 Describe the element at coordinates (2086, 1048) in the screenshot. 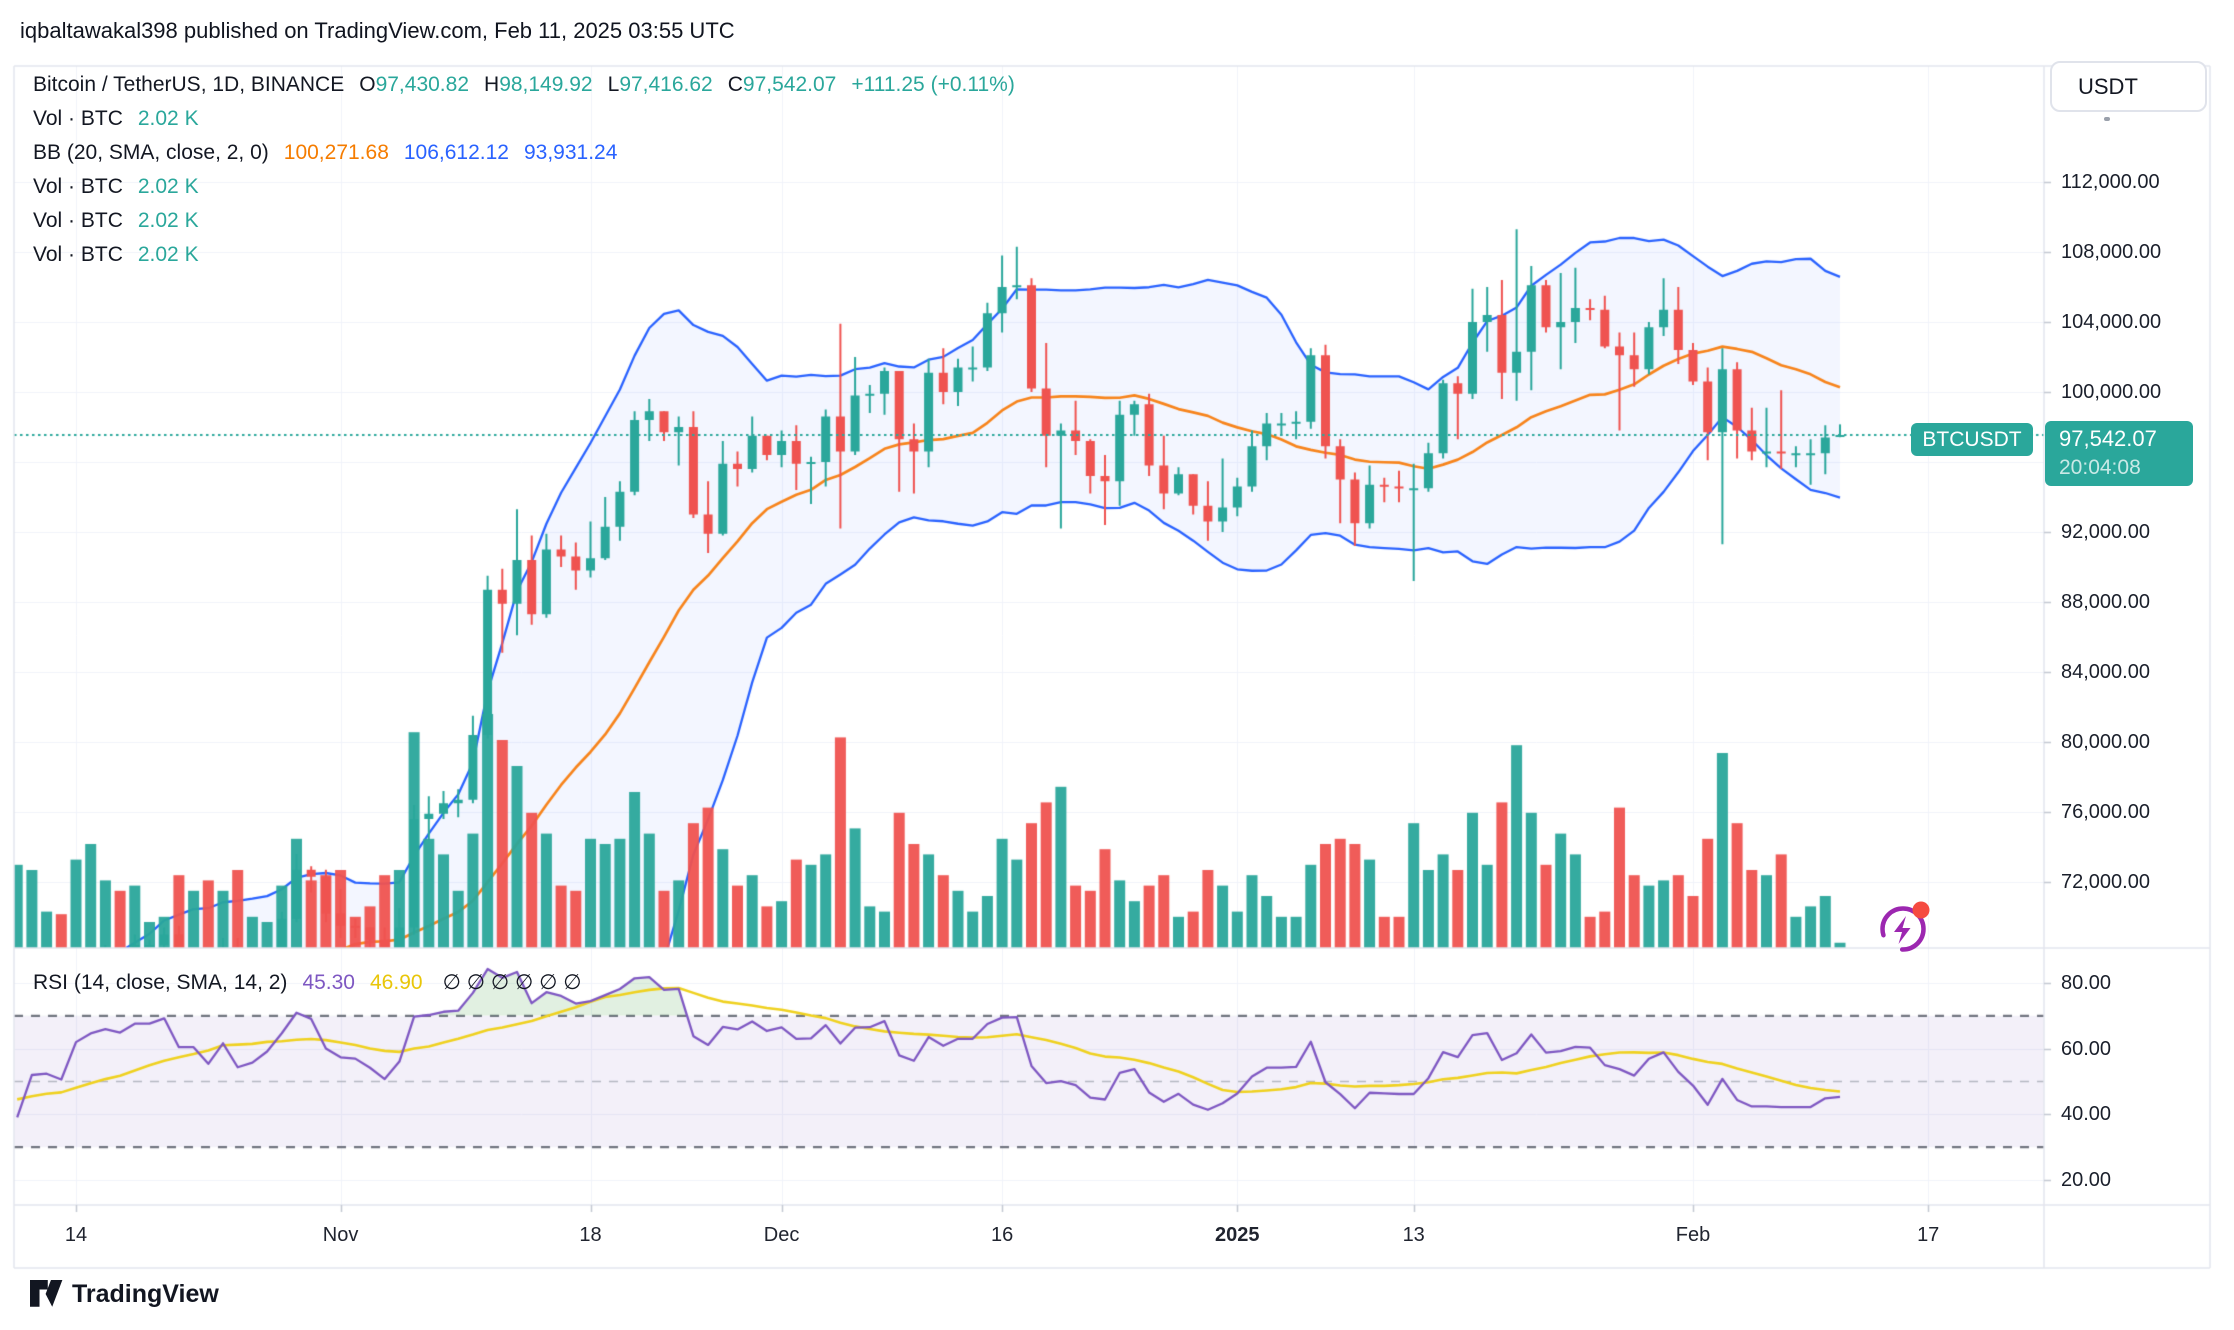

I see `rsi-tick-label: 60.00` at that location.